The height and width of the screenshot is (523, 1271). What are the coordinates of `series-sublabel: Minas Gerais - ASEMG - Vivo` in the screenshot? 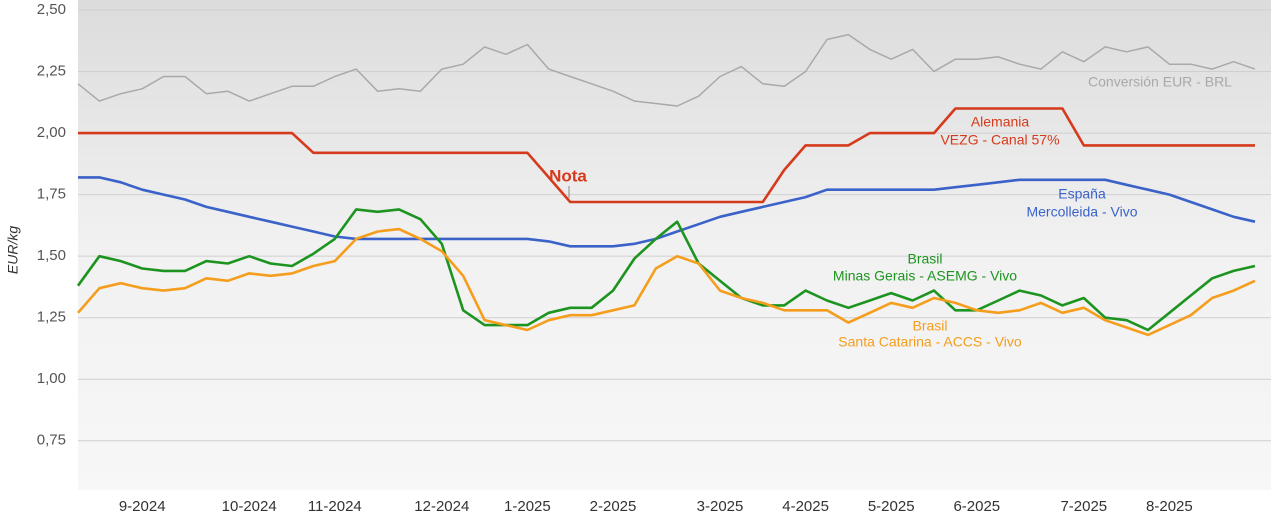 It's located at (925, 276).